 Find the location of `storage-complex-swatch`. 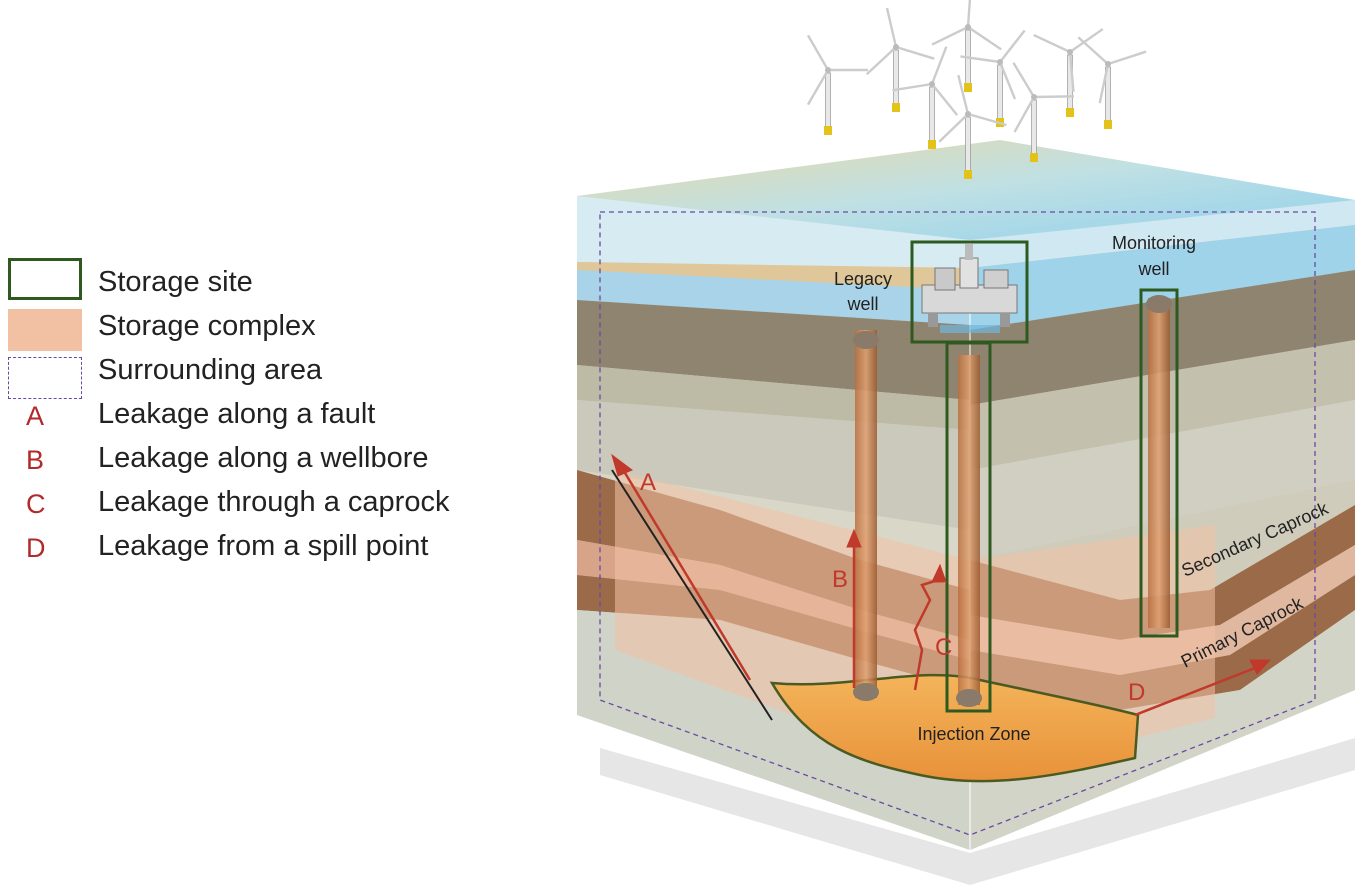

storage-complex-swatch is located at coordinates (45, 330).